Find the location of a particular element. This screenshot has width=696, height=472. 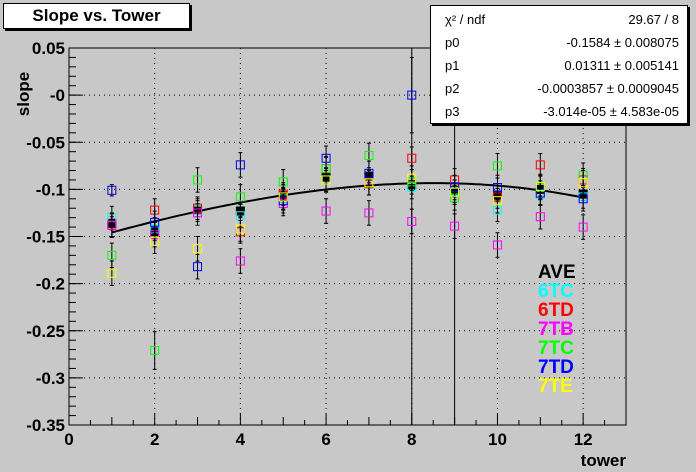

stat-name: p2 is located at coordinates (452, 88).